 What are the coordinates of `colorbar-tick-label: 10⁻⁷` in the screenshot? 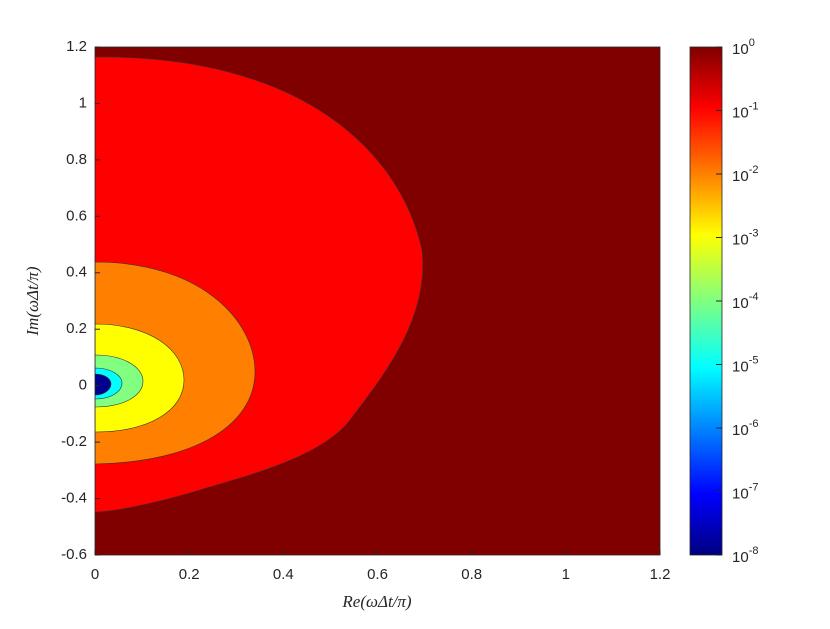 It's located at (745, 491).